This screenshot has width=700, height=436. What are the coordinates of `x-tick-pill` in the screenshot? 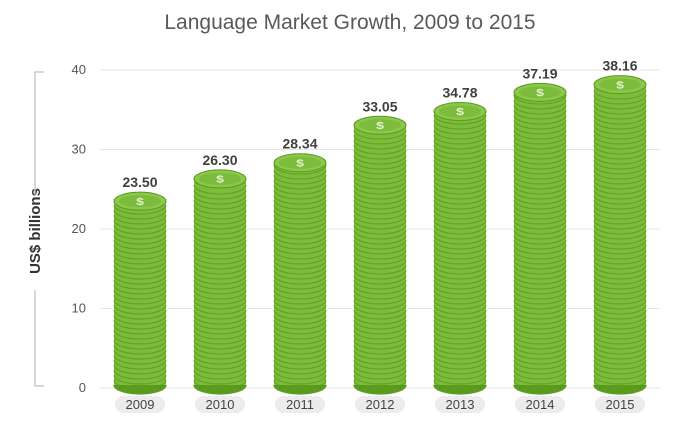 It's located at (460, 404).